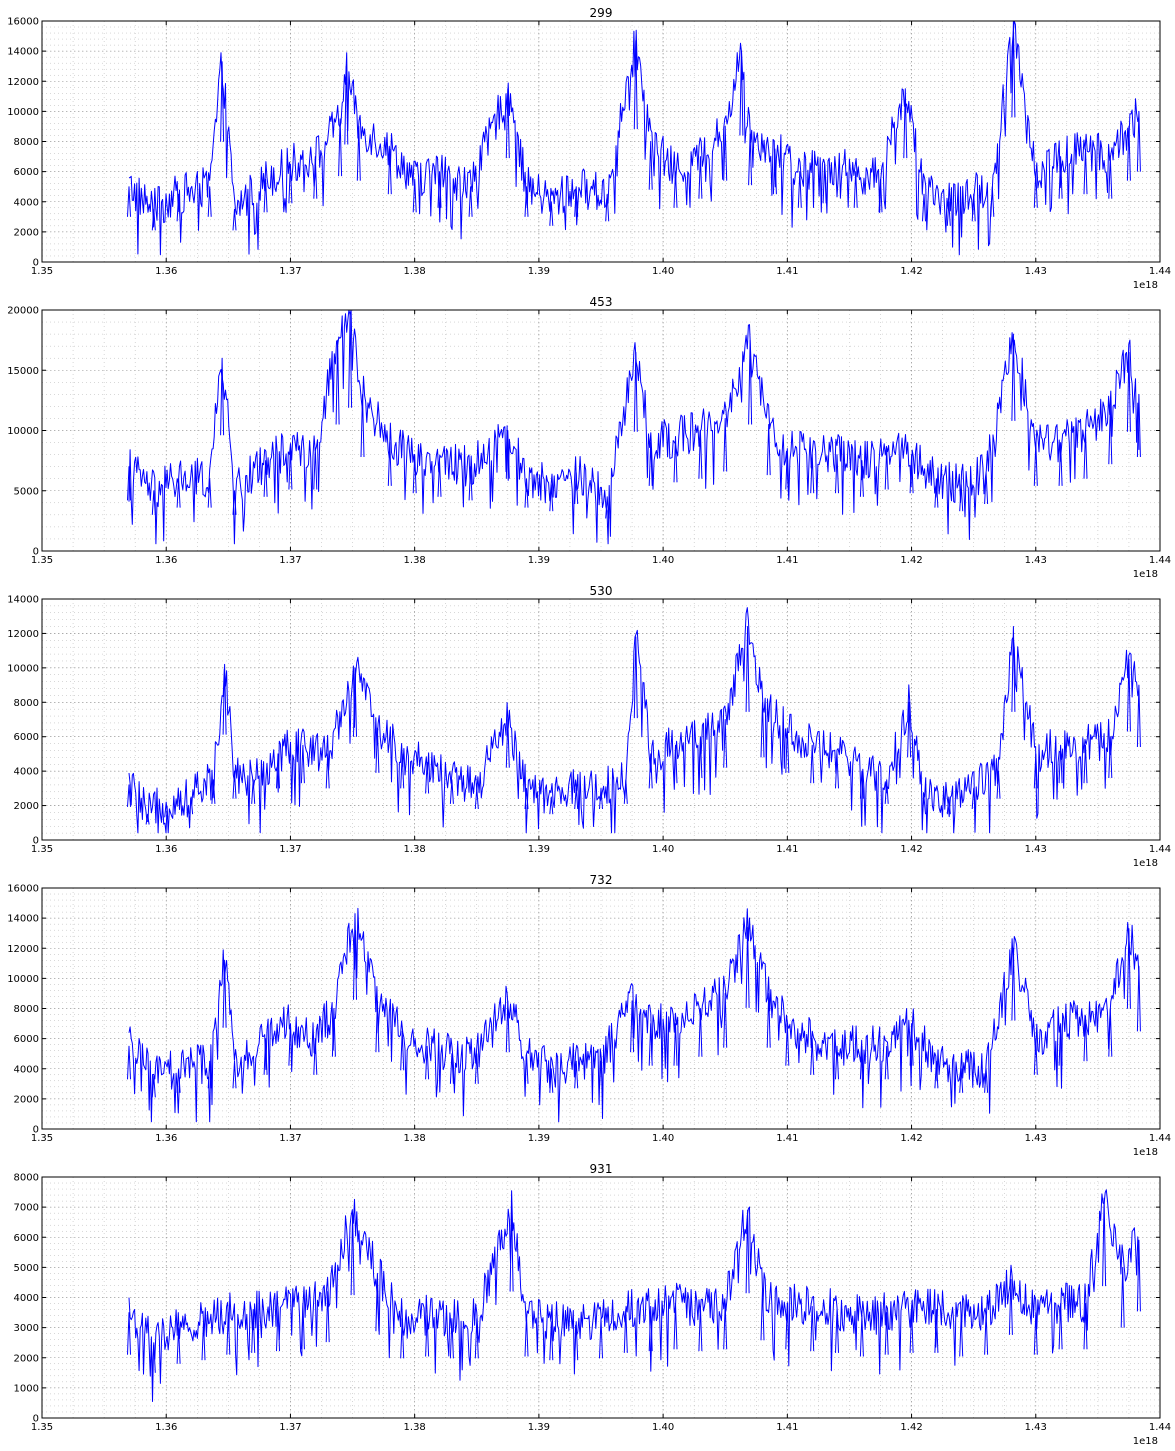 The image size is (1175, 1451). Describe the element at coordinates (26, 202) in the screenshot. I see `y-tick-label: 4000` at that location.